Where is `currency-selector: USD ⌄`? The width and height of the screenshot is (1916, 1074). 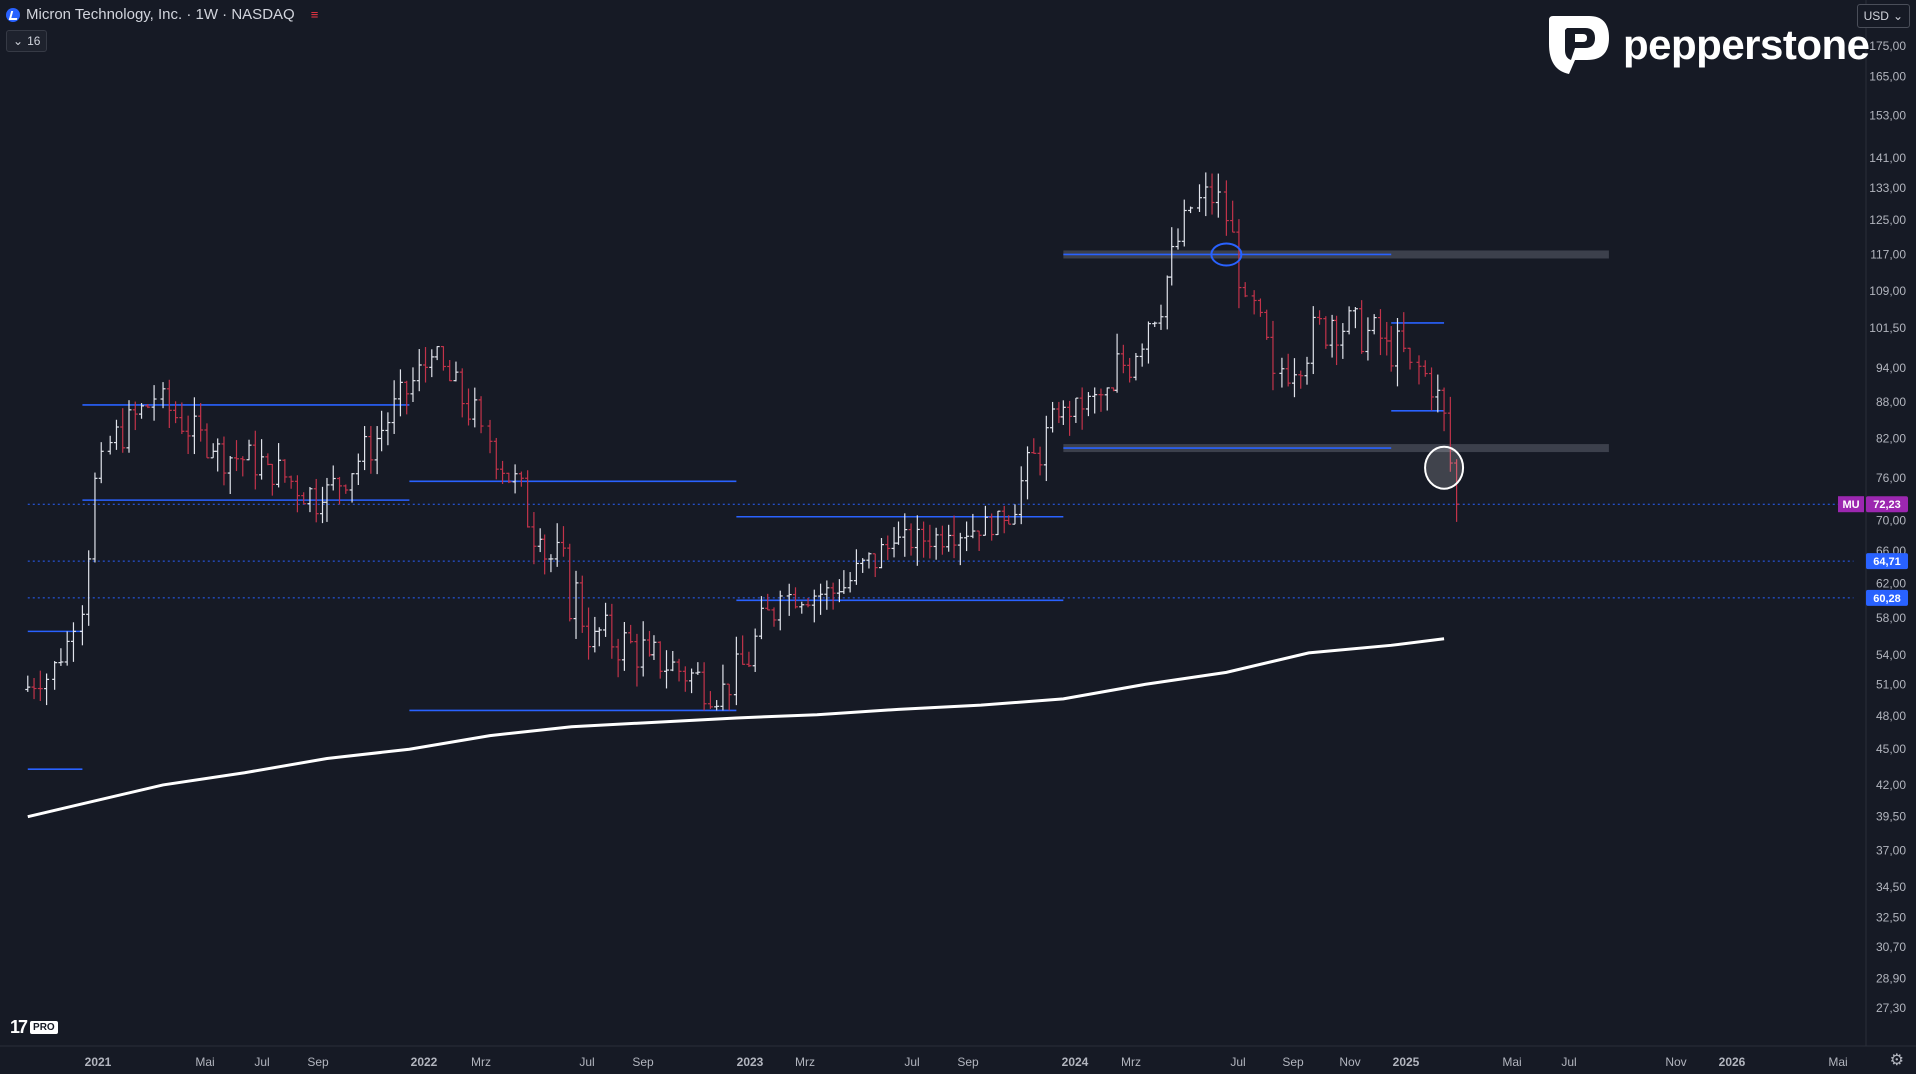 currency-selector: USD ⌄ is located at coordinates (1883, 16).